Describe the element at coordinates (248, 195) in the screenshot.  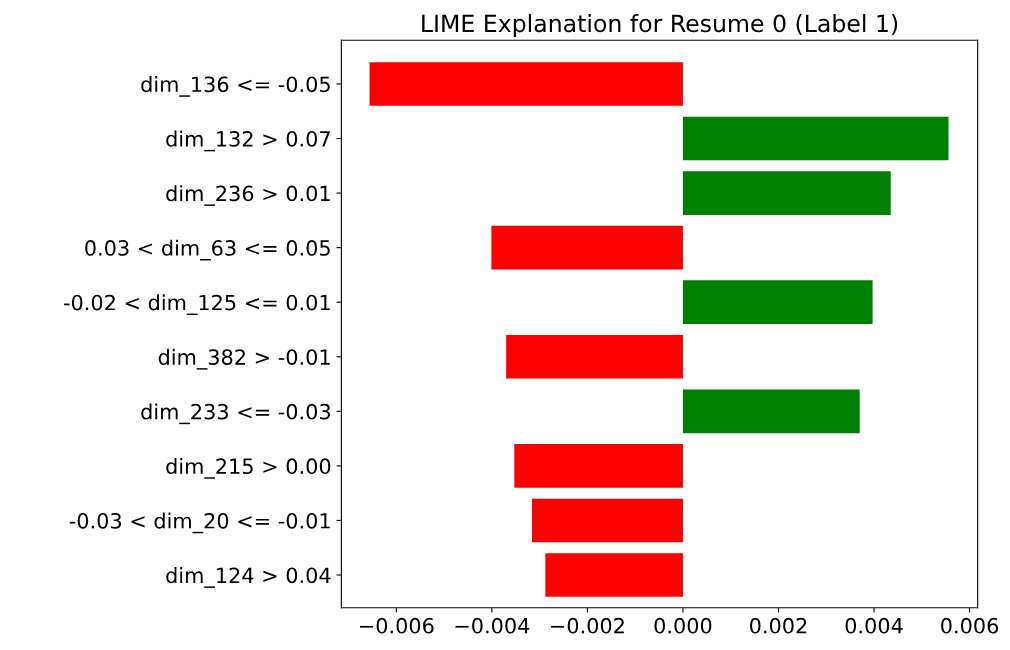
I see `y-tick-label: dim_236 > 0.01` at that location.